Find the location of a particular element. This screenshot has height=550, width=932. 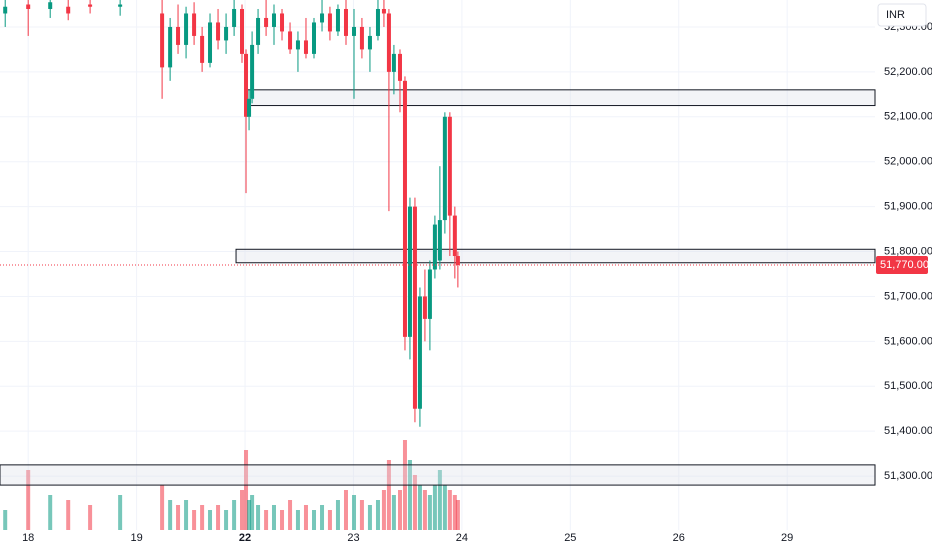

currency-label: INR is located at coordinates (895, 15).